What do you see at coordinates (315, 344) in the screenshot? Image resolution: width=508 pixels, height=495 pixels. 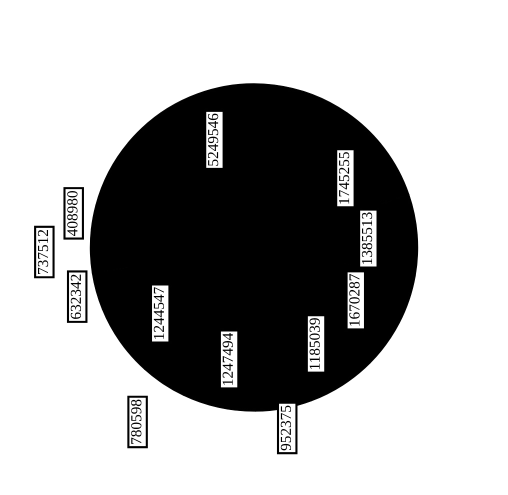 I see `data-label: 1185039` at bounding box center [315, 344].